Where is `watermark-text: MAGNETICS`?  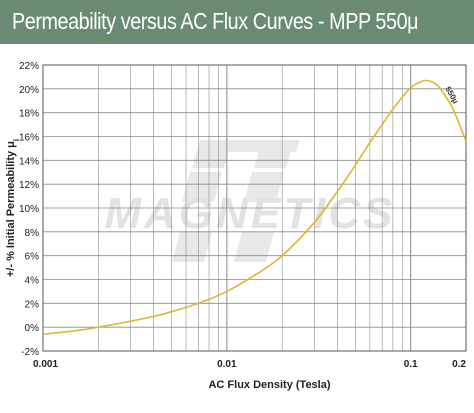
watermark-text: MAGNETICS is located at coordinates (250, 213).